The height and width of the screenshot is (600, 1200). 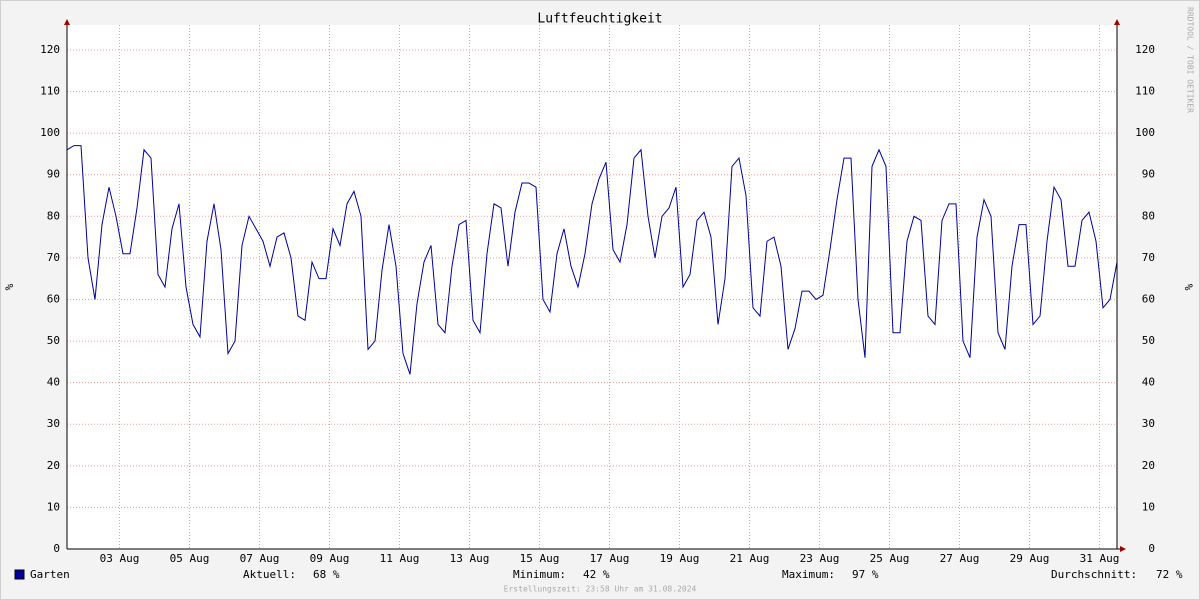 What do you see at coordinates (1148, 423) in the screenshot?
I see `y2-tick-label: 30` at bounding box center [1148, 423].